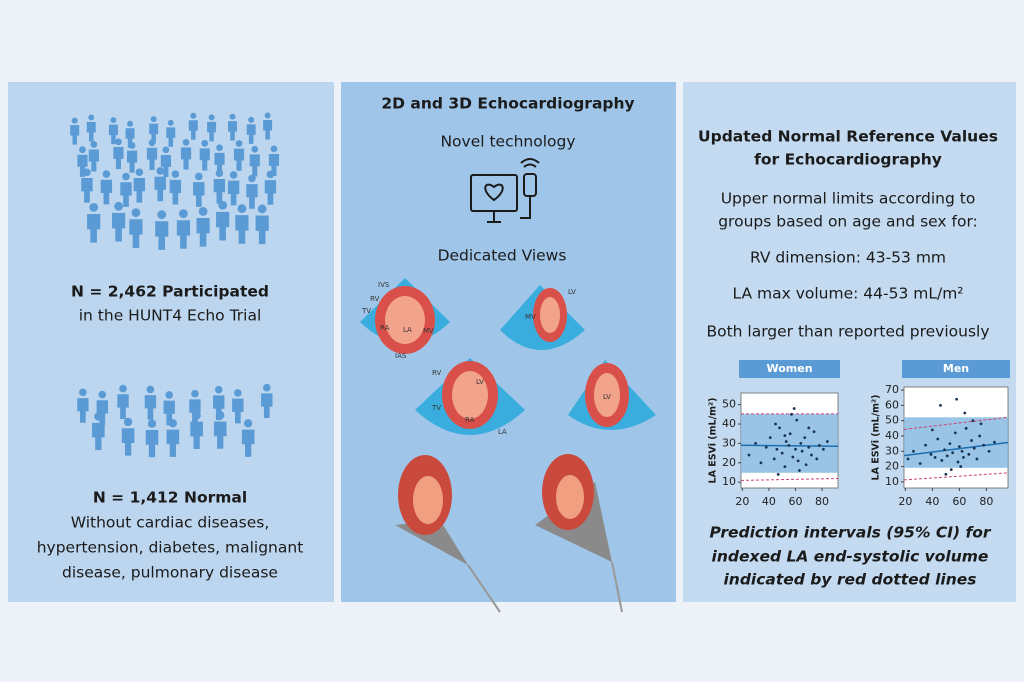 The height and width of the screenshot is (682, 1024). I want to click on right-text: LA max volume: 44-53 mL/m², so click(847, 294).